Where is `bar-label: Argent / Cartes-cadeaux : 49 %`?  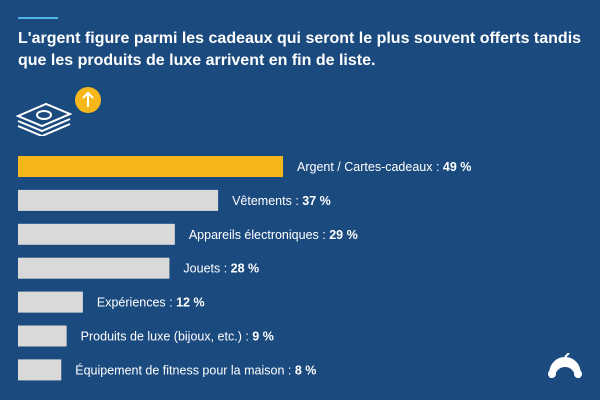
bar-label: Argent / Cartes-cadeaux : 49 % is located at coordinates (384, 167).